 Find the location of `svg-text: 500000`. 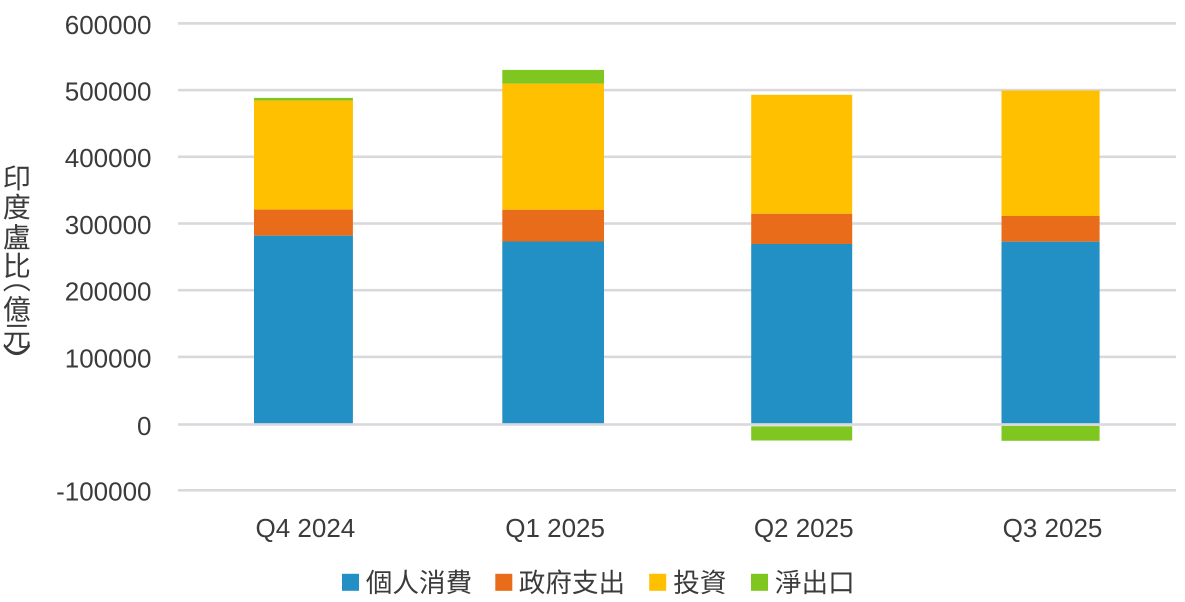

svg-text: 500000 is located at coordinates (108, 92).